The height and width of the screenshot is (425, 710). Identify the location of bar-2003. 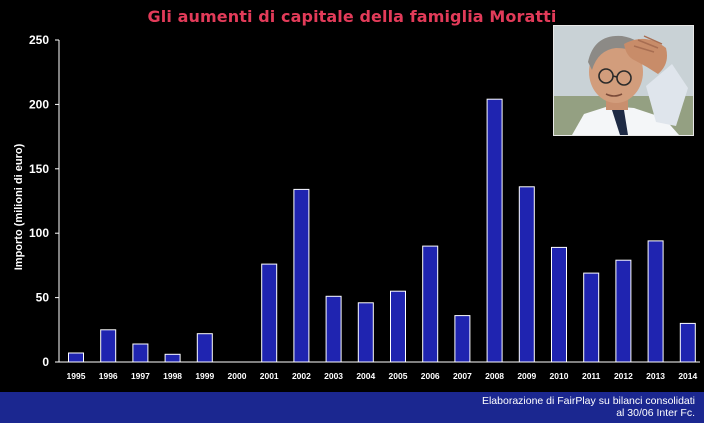
(333, 329).